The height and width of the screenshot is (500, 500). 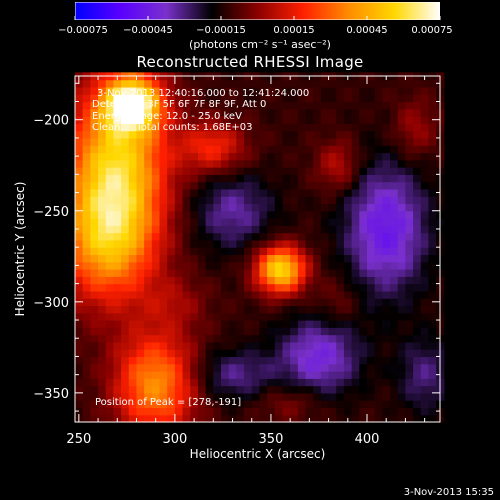 What do you see at coordinates (174, 439) in the screenshot?
I see `x-tick-label: 300` at bounding box center [174, 439].